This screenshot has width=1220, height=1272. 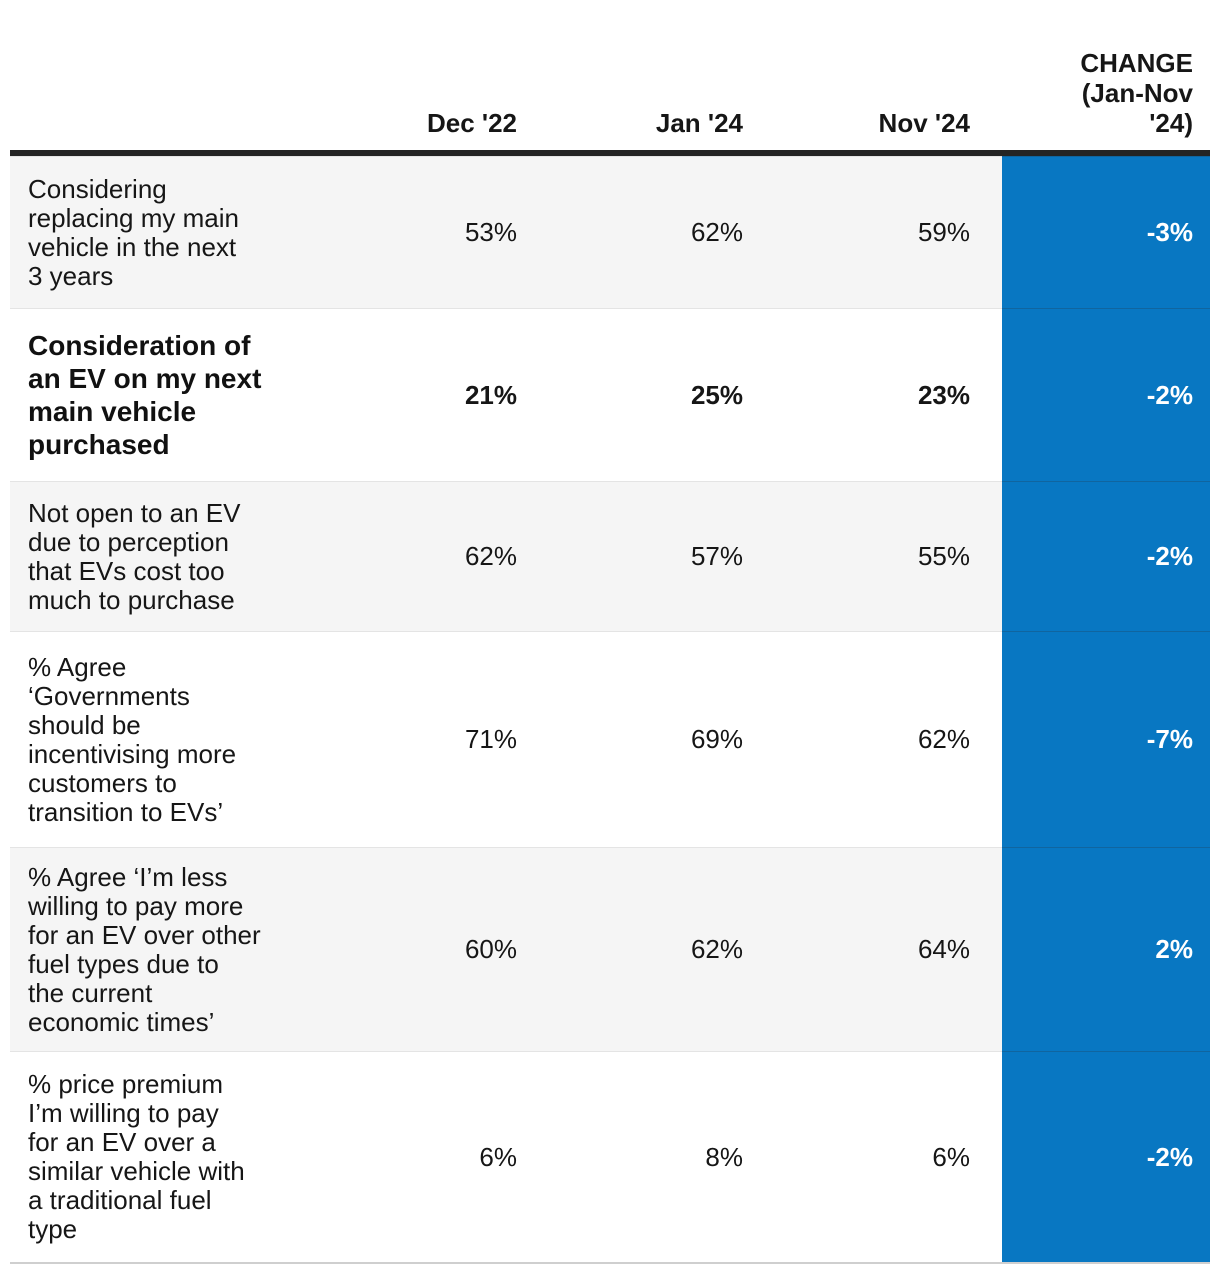 I want to click on value-nov24: 62%, so click(x=872, y=739).